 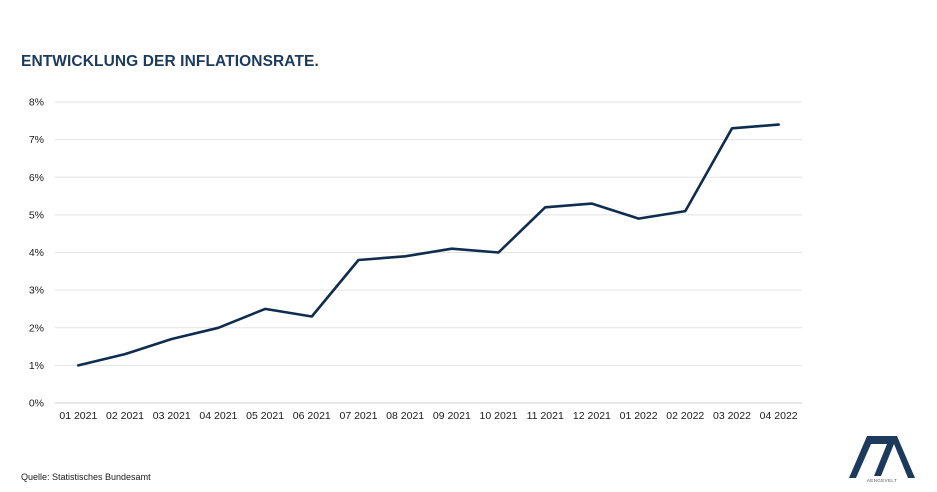 What do you see at coordinates (312, 416) in the screenshot?
I see `x-tick-label: 06 2021` at bounding box center [312, 416].